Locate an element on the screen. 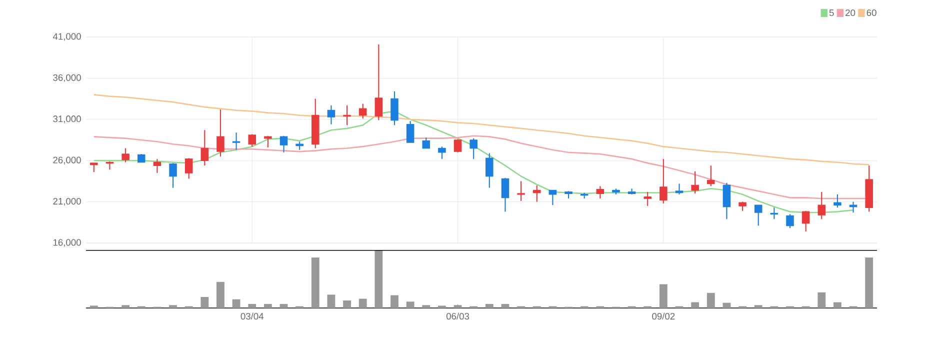 This screenshot has height=347, width=938. y-tick-label: 21,000 is located at coordinates (67, 202).